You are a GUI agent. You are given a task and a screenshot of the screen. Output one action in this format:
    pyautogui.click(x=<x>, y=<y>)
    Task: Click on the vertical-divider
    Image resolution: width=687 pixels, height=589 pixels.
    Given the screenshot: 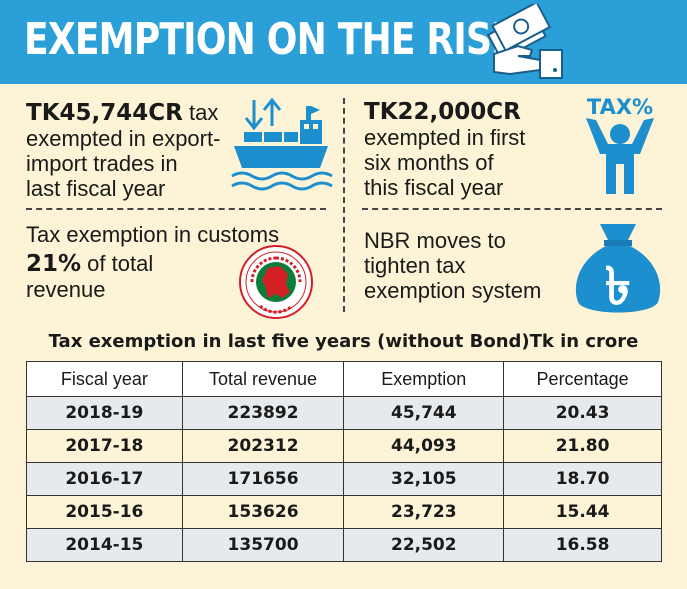 What is the action you would take?
    pyautogui.click(x=344, y=205)
    